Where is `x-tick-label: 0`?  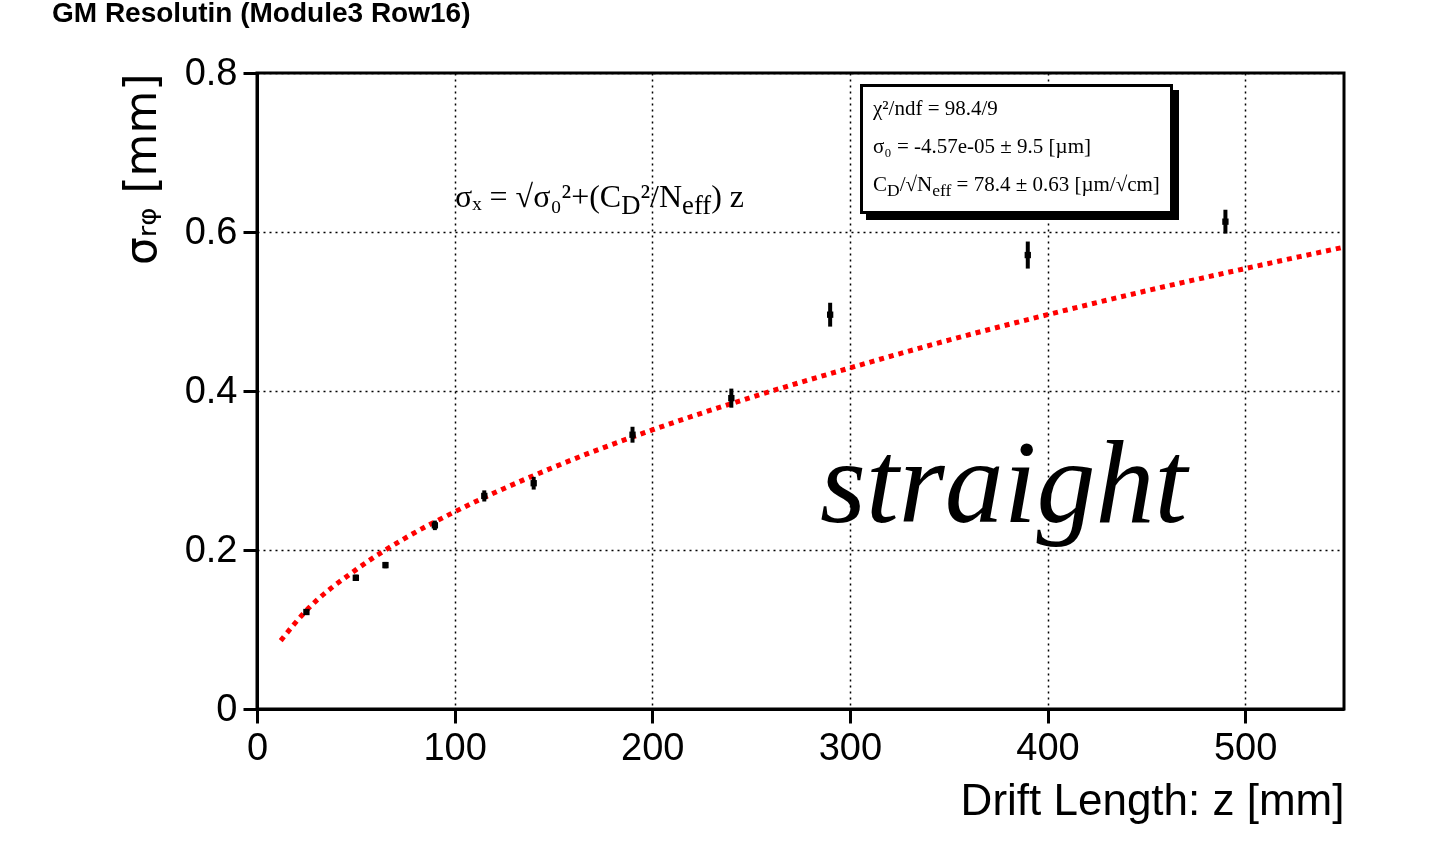 x-tick-label: 0 is located at coordinates (257, 746).